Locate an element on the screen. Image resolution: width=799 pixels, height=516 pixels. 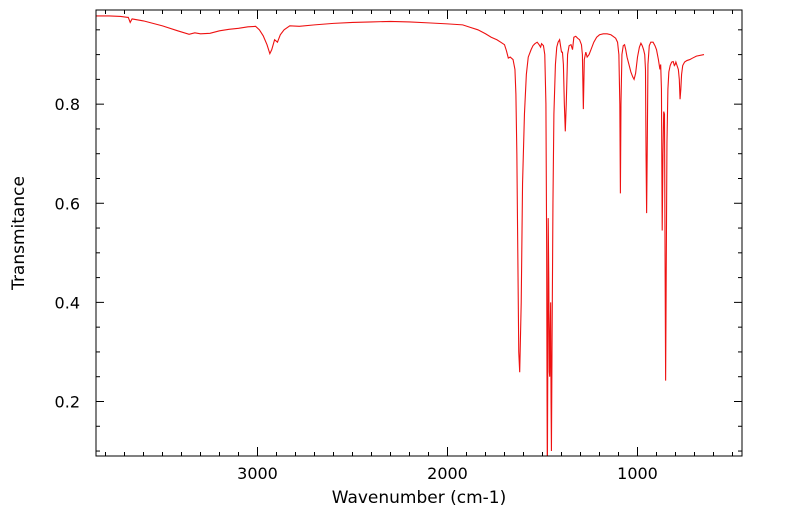
x-tick-label: 1000 is located at coordinates (637, 473).